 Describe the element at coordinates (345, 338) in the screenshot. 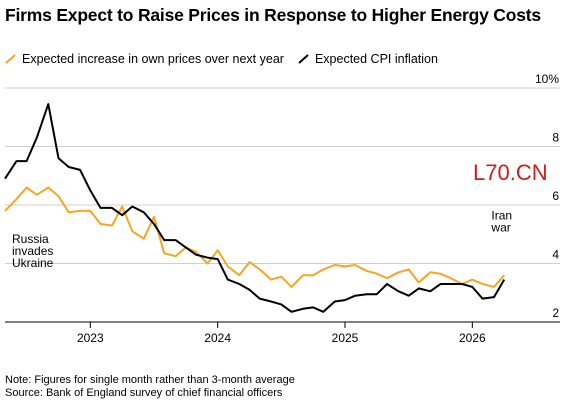

I see `x-tick-label-2025: 2025` at that location.